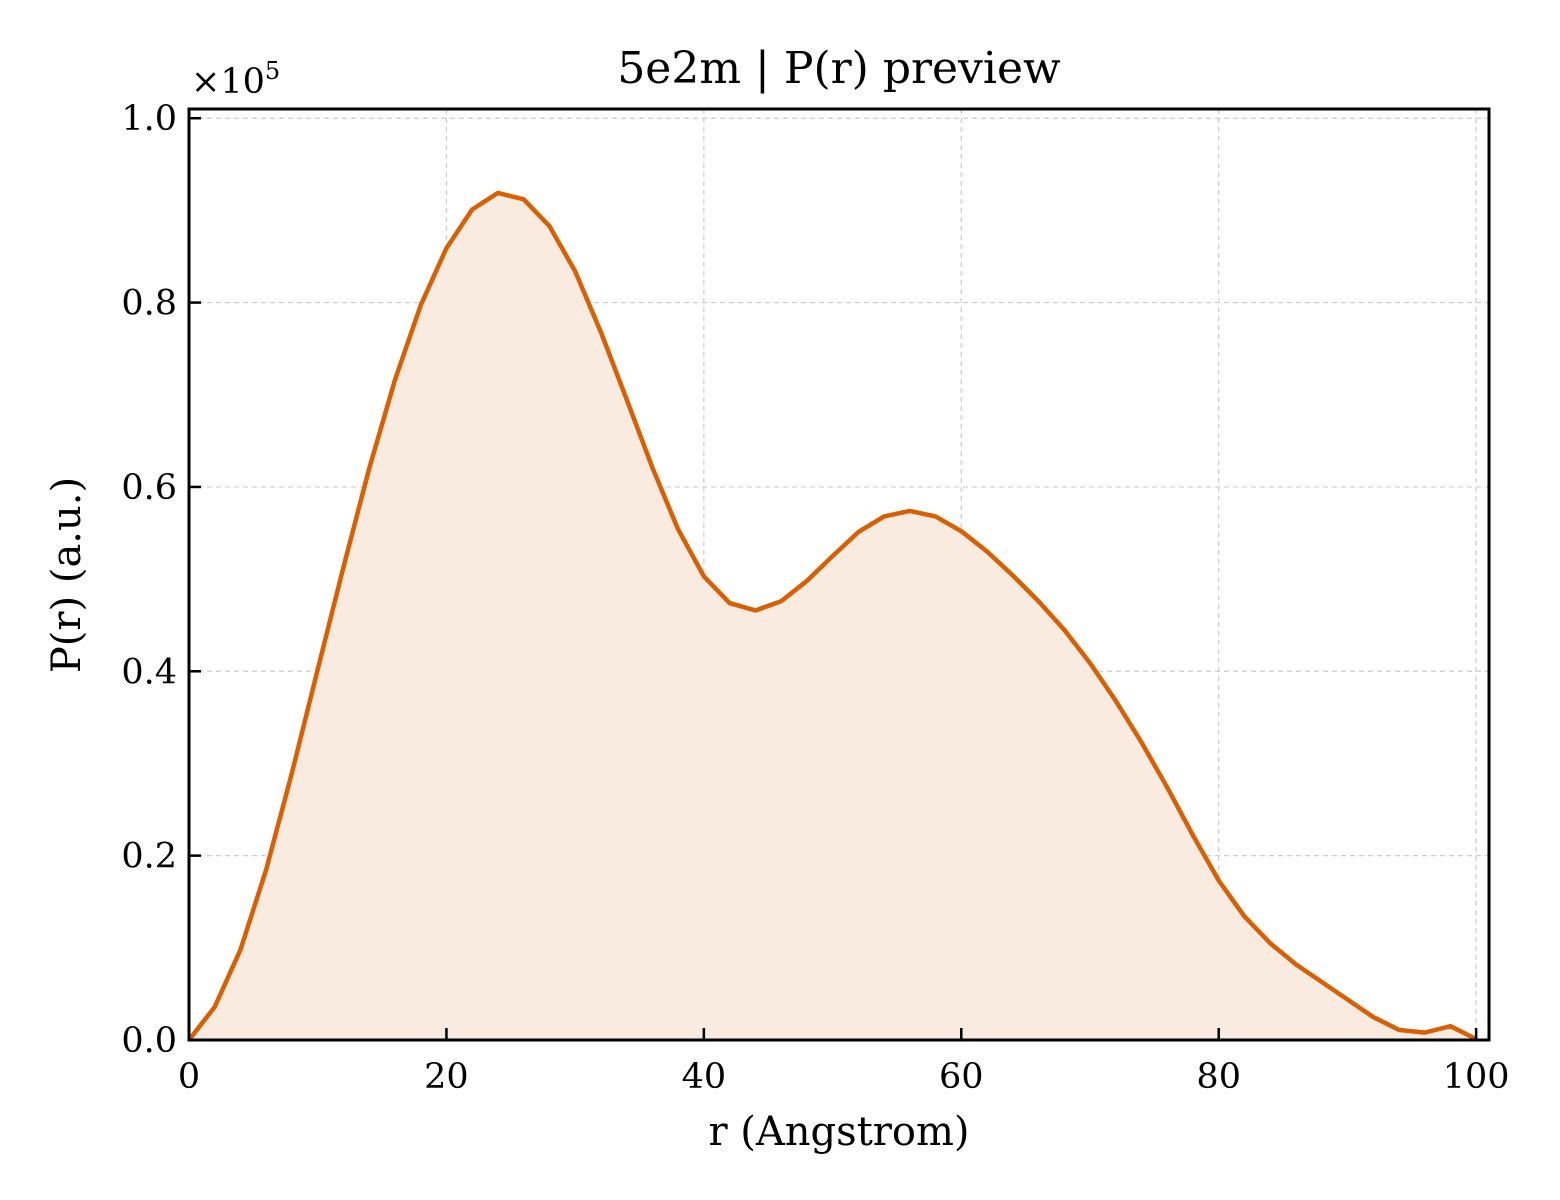 Image resolution: width=1560 pixels, height=1200 pixels. What do you see at coordinates (446, 1077) in the screenshot?
I see `x-tick-label: 20` at bounding box center [446, 1077].